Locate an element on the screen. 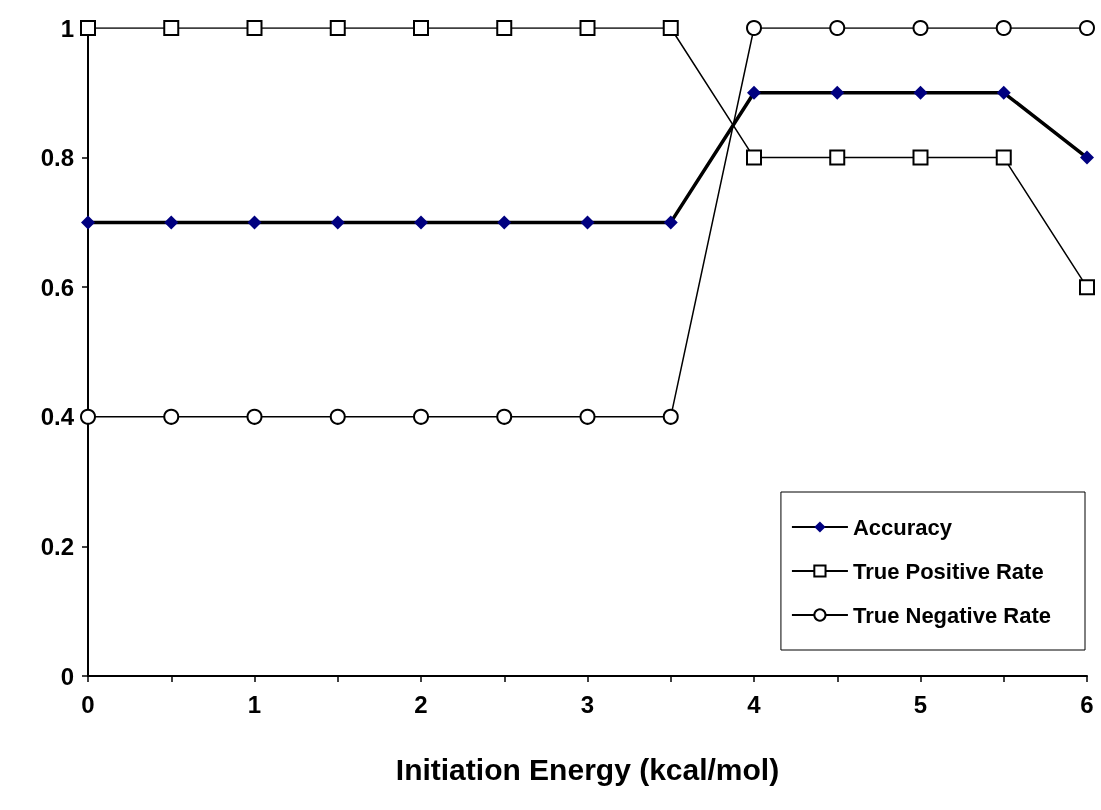 Image resolution: width=1101 pixels, height=810 pixels. legend-label: Accuracy is located at coordinates (902, 527).